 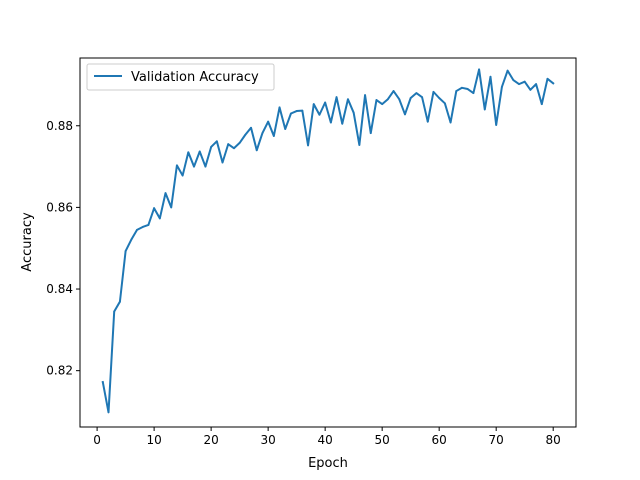 What do you see at coordinates (27, 242) in the screenshot?
I see `y-axis-label: Accuracy` at bounding box center [27, 242].